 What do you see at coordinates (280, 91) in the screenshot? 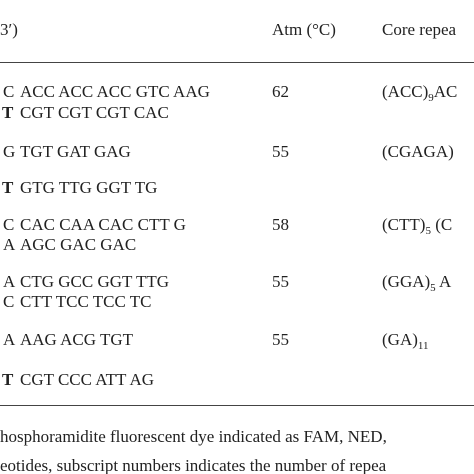
I see `atm-value: 62` at bounding box center [280, 91].